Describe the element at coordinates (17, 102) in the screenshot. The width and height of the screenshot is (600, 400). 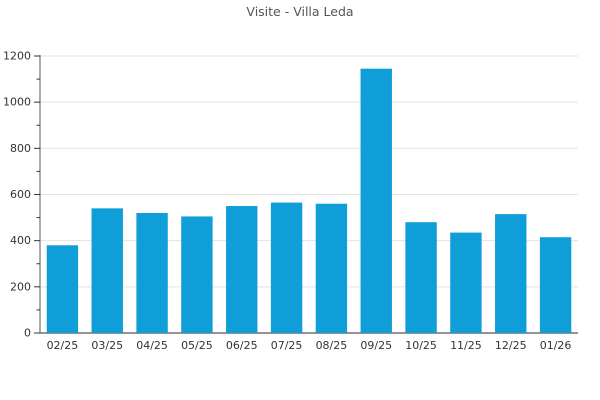
I see `y-tick-label: 1000` at that location.